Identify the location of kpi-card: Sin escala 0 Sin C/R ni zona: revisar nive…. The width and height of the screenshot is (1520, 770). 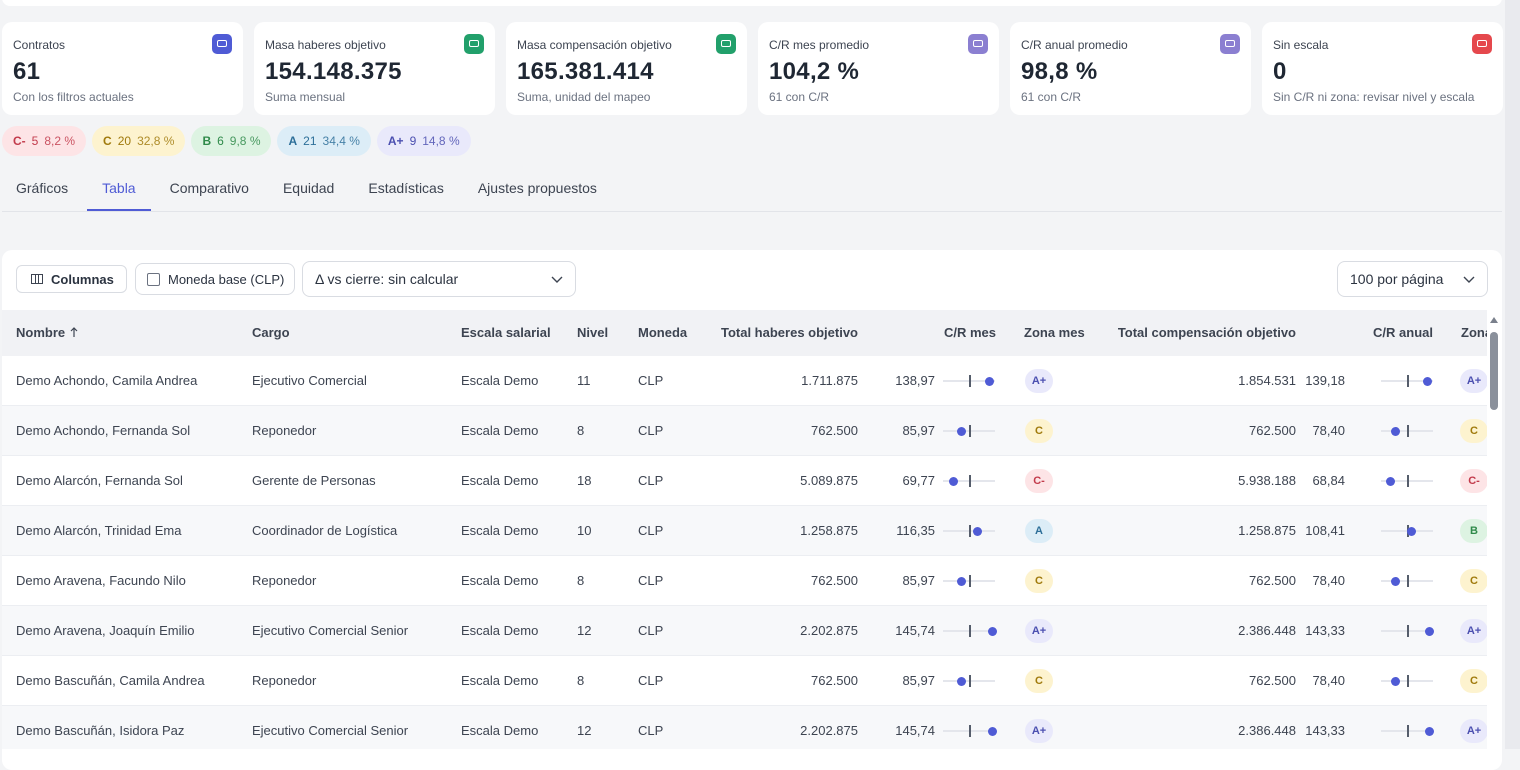
(1382, 68).